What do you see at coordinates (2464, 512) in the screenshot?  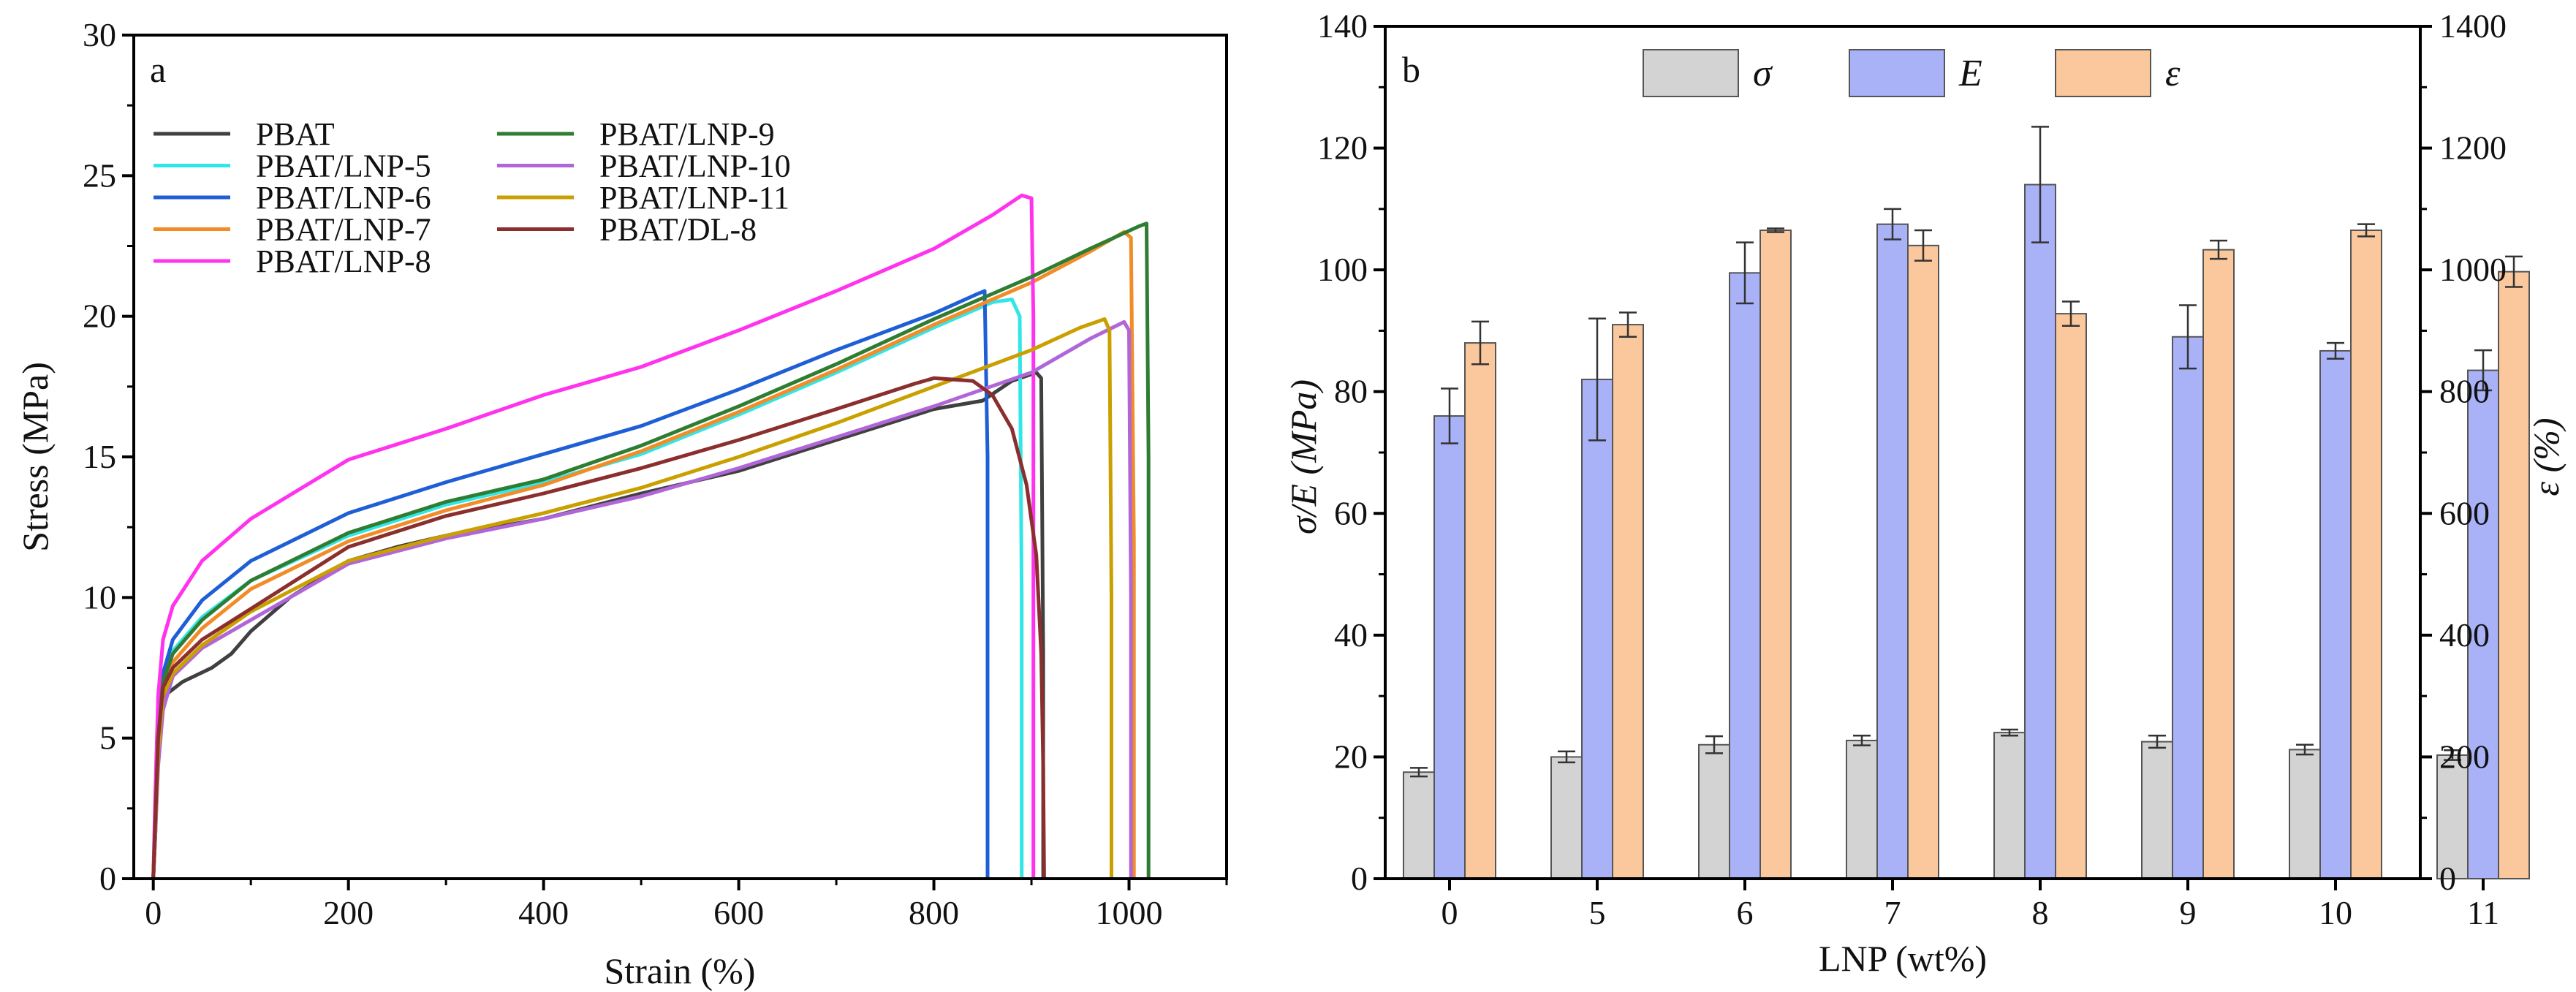 I see `right-tick-label: 600` at bounding box center [2464, 512].